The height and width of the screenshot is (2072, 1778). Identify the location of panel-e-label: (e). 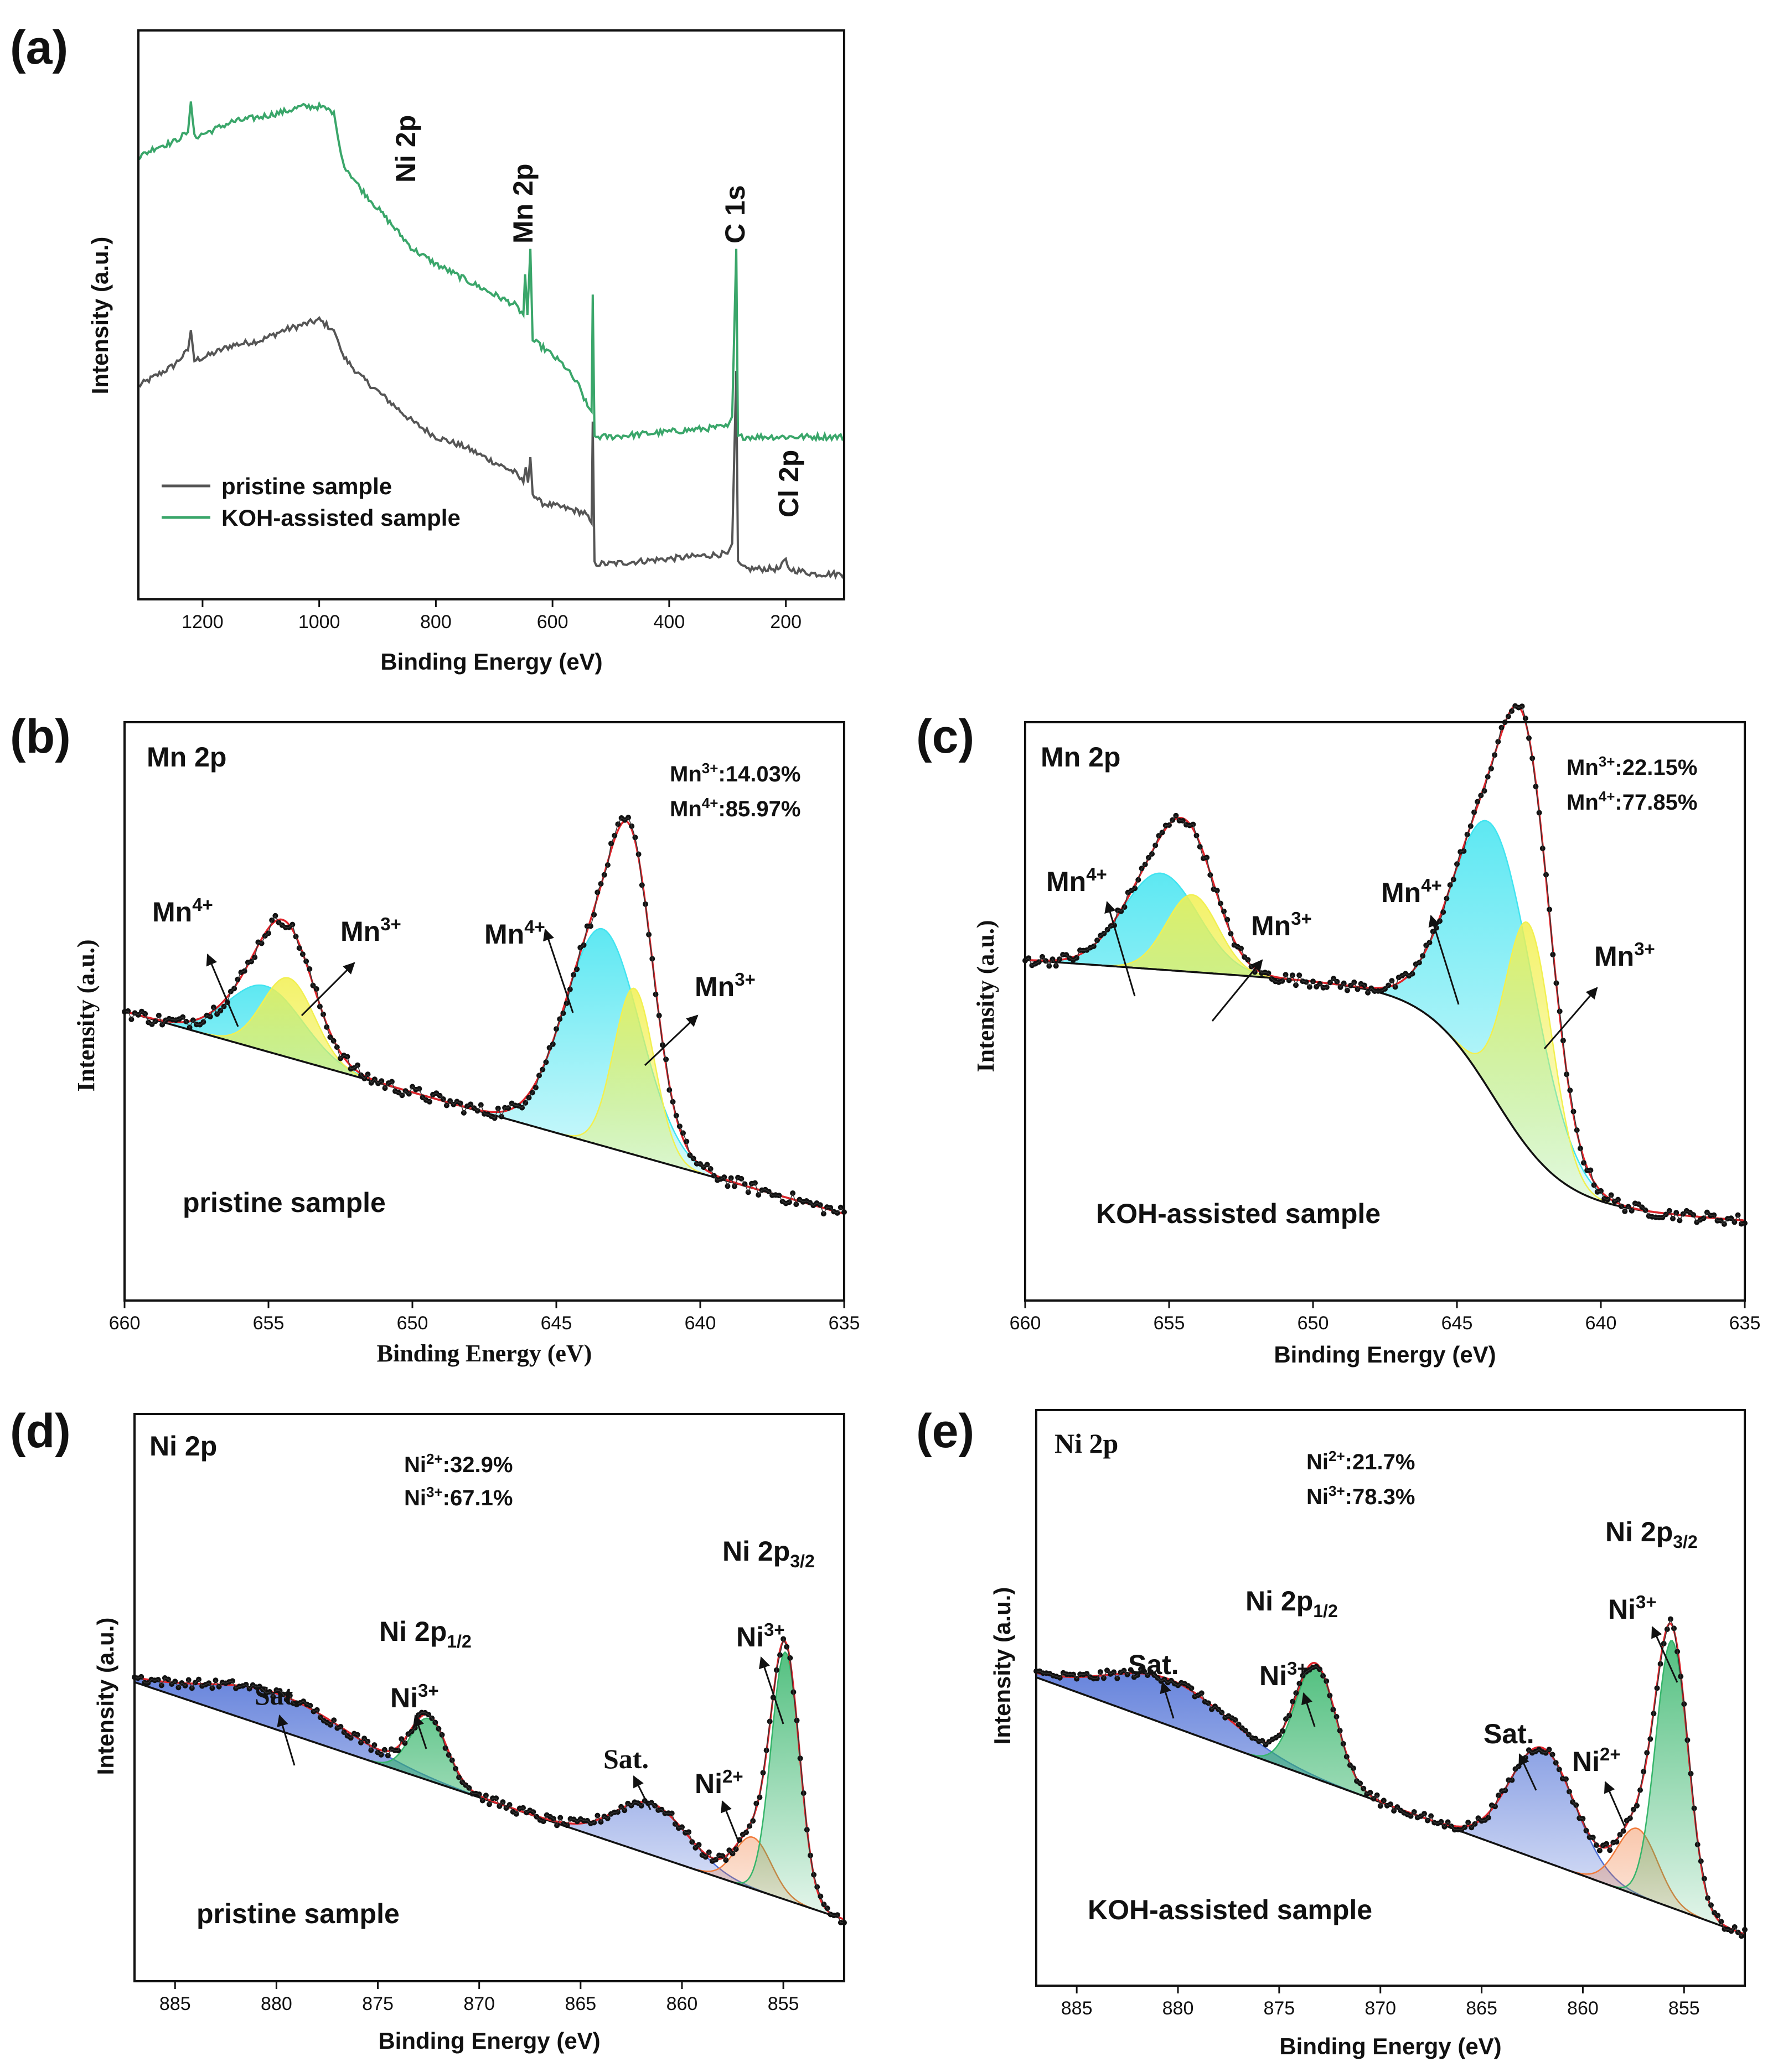
(945, 1432).